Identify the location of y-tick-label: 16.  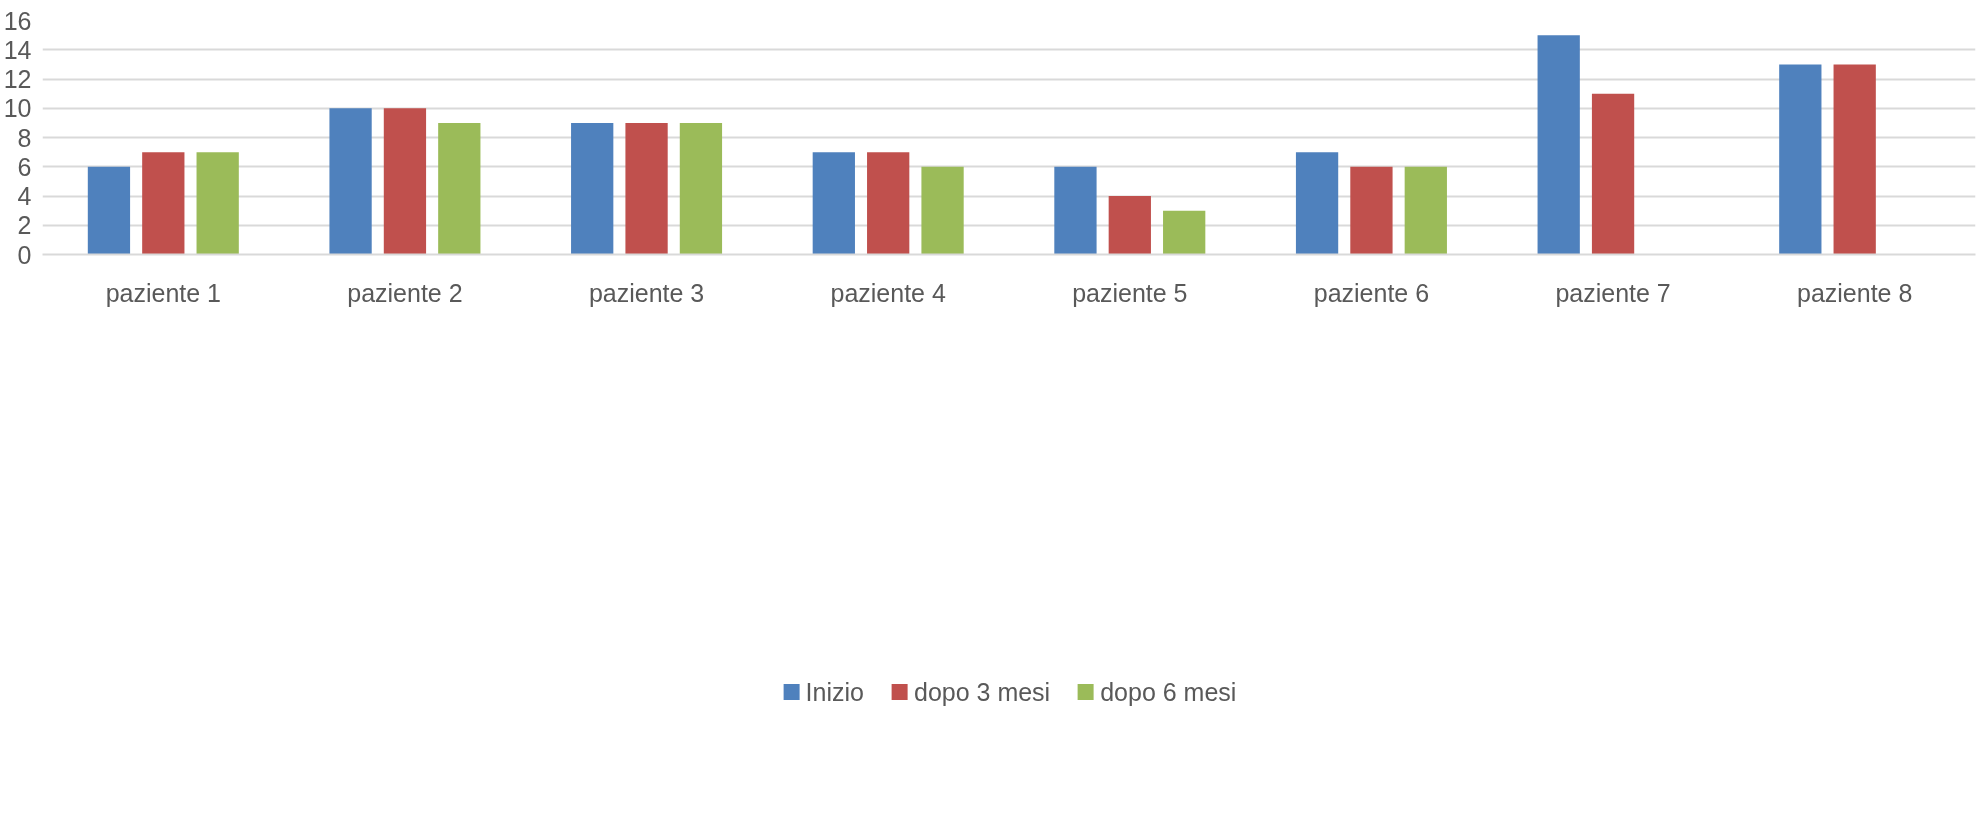
(17, 20).